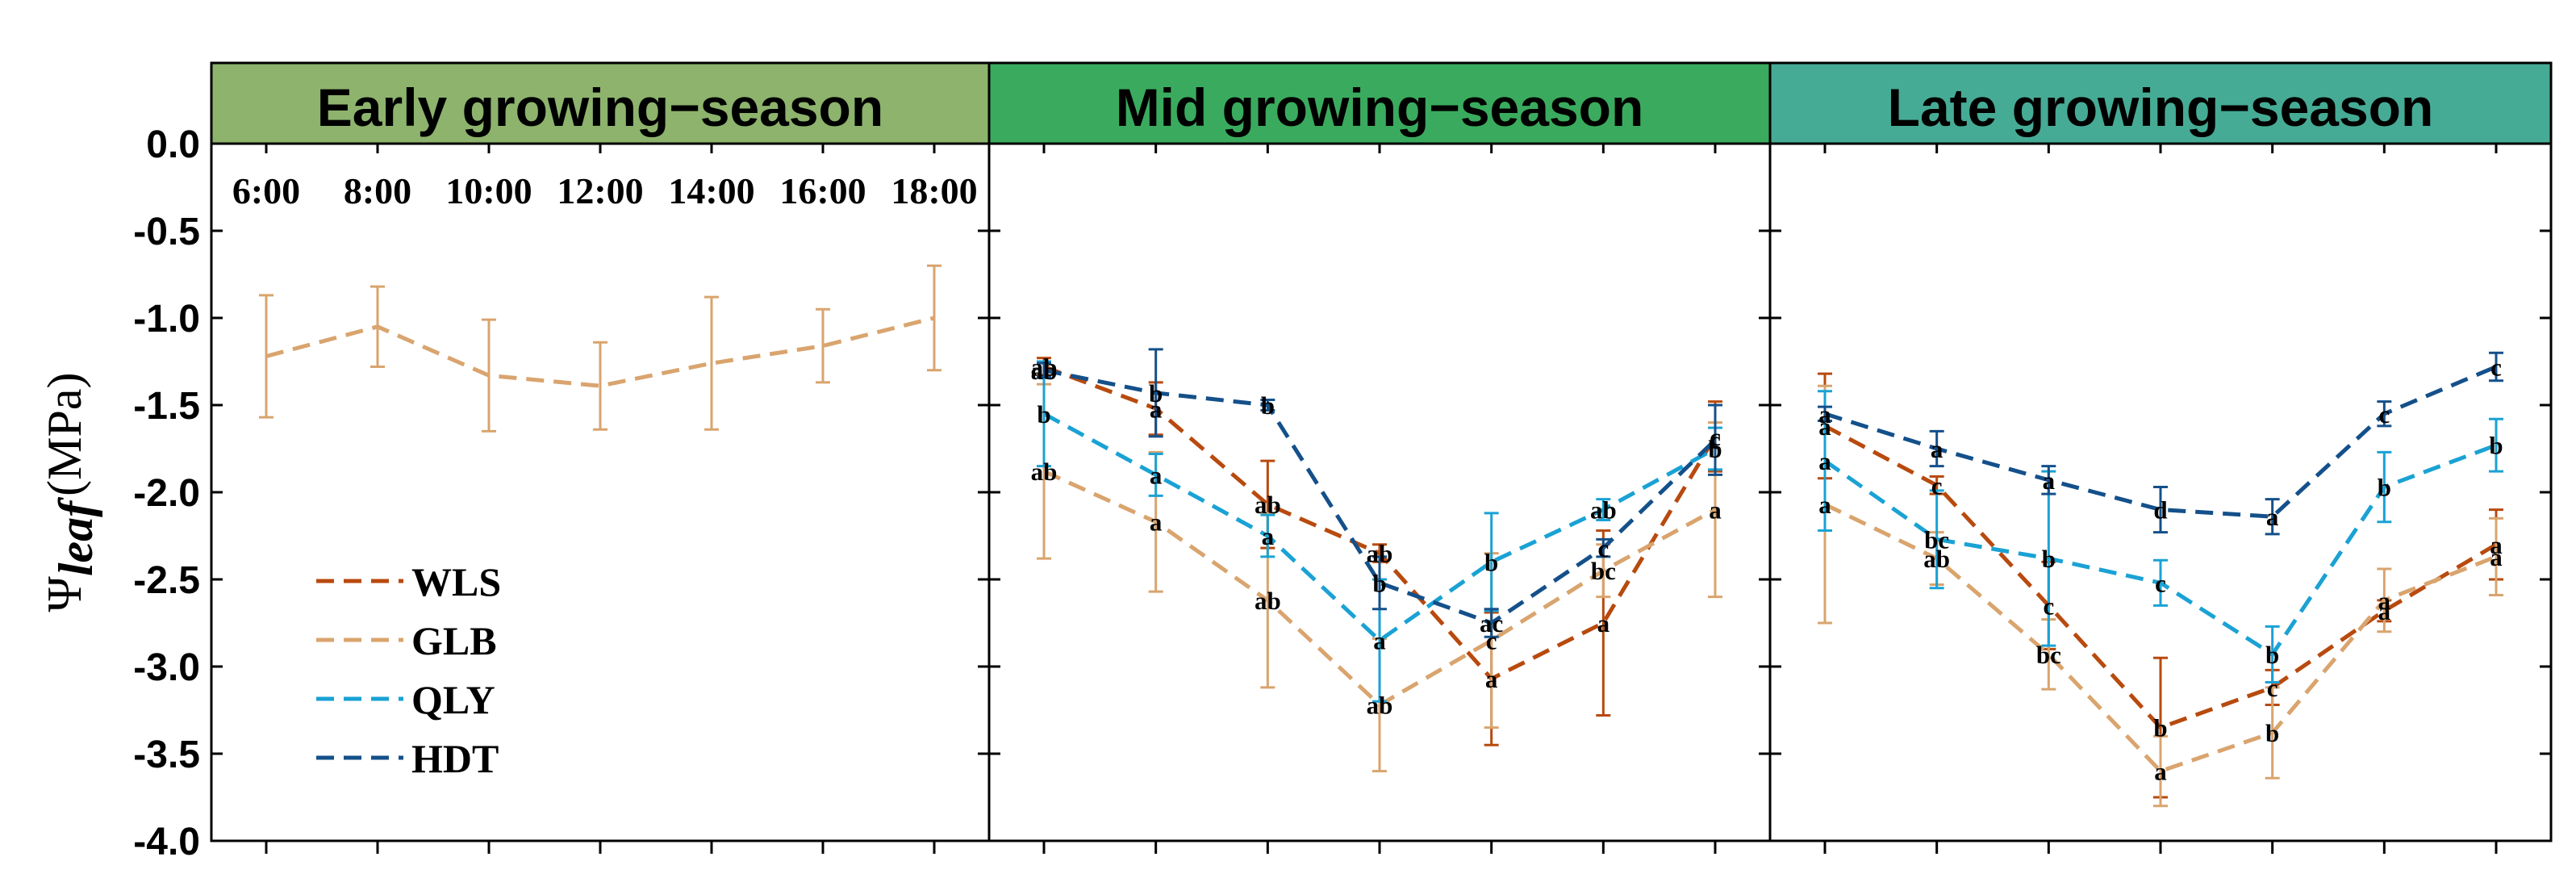  Describe the element at coordinates (2161, 107) in the screenshot. I see `panel-title-late: Late growing−season` at that location.